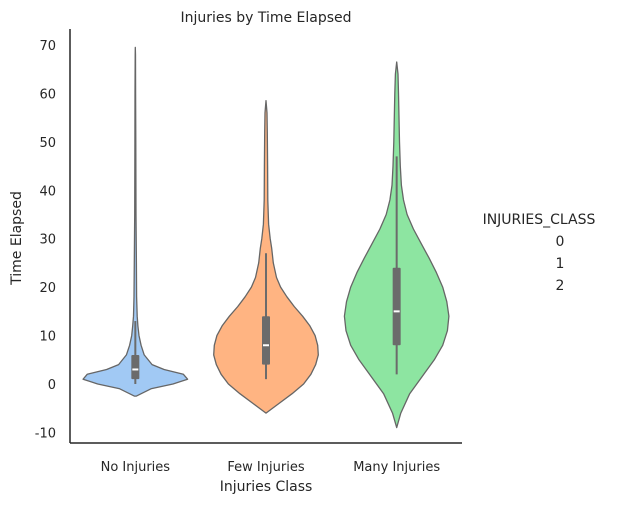  I want to click on y-tick-label: 0, so click(52, 385).